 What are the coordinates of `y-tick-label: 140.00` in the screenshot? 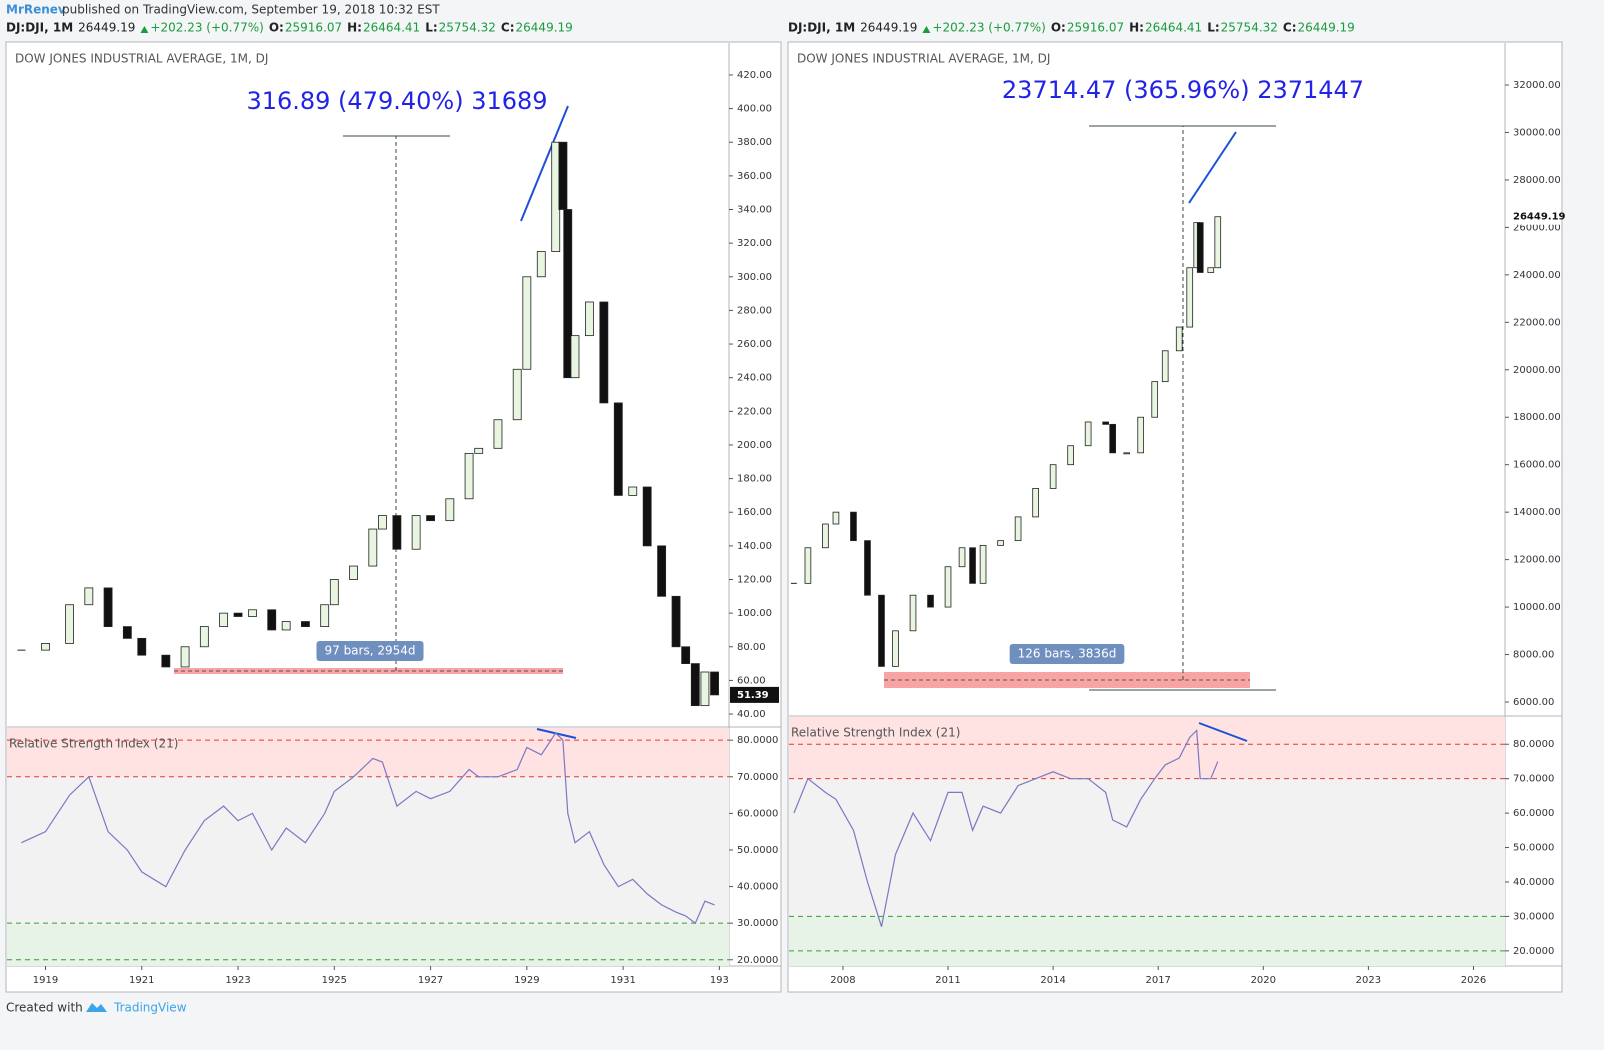 It's located at (754, 546).